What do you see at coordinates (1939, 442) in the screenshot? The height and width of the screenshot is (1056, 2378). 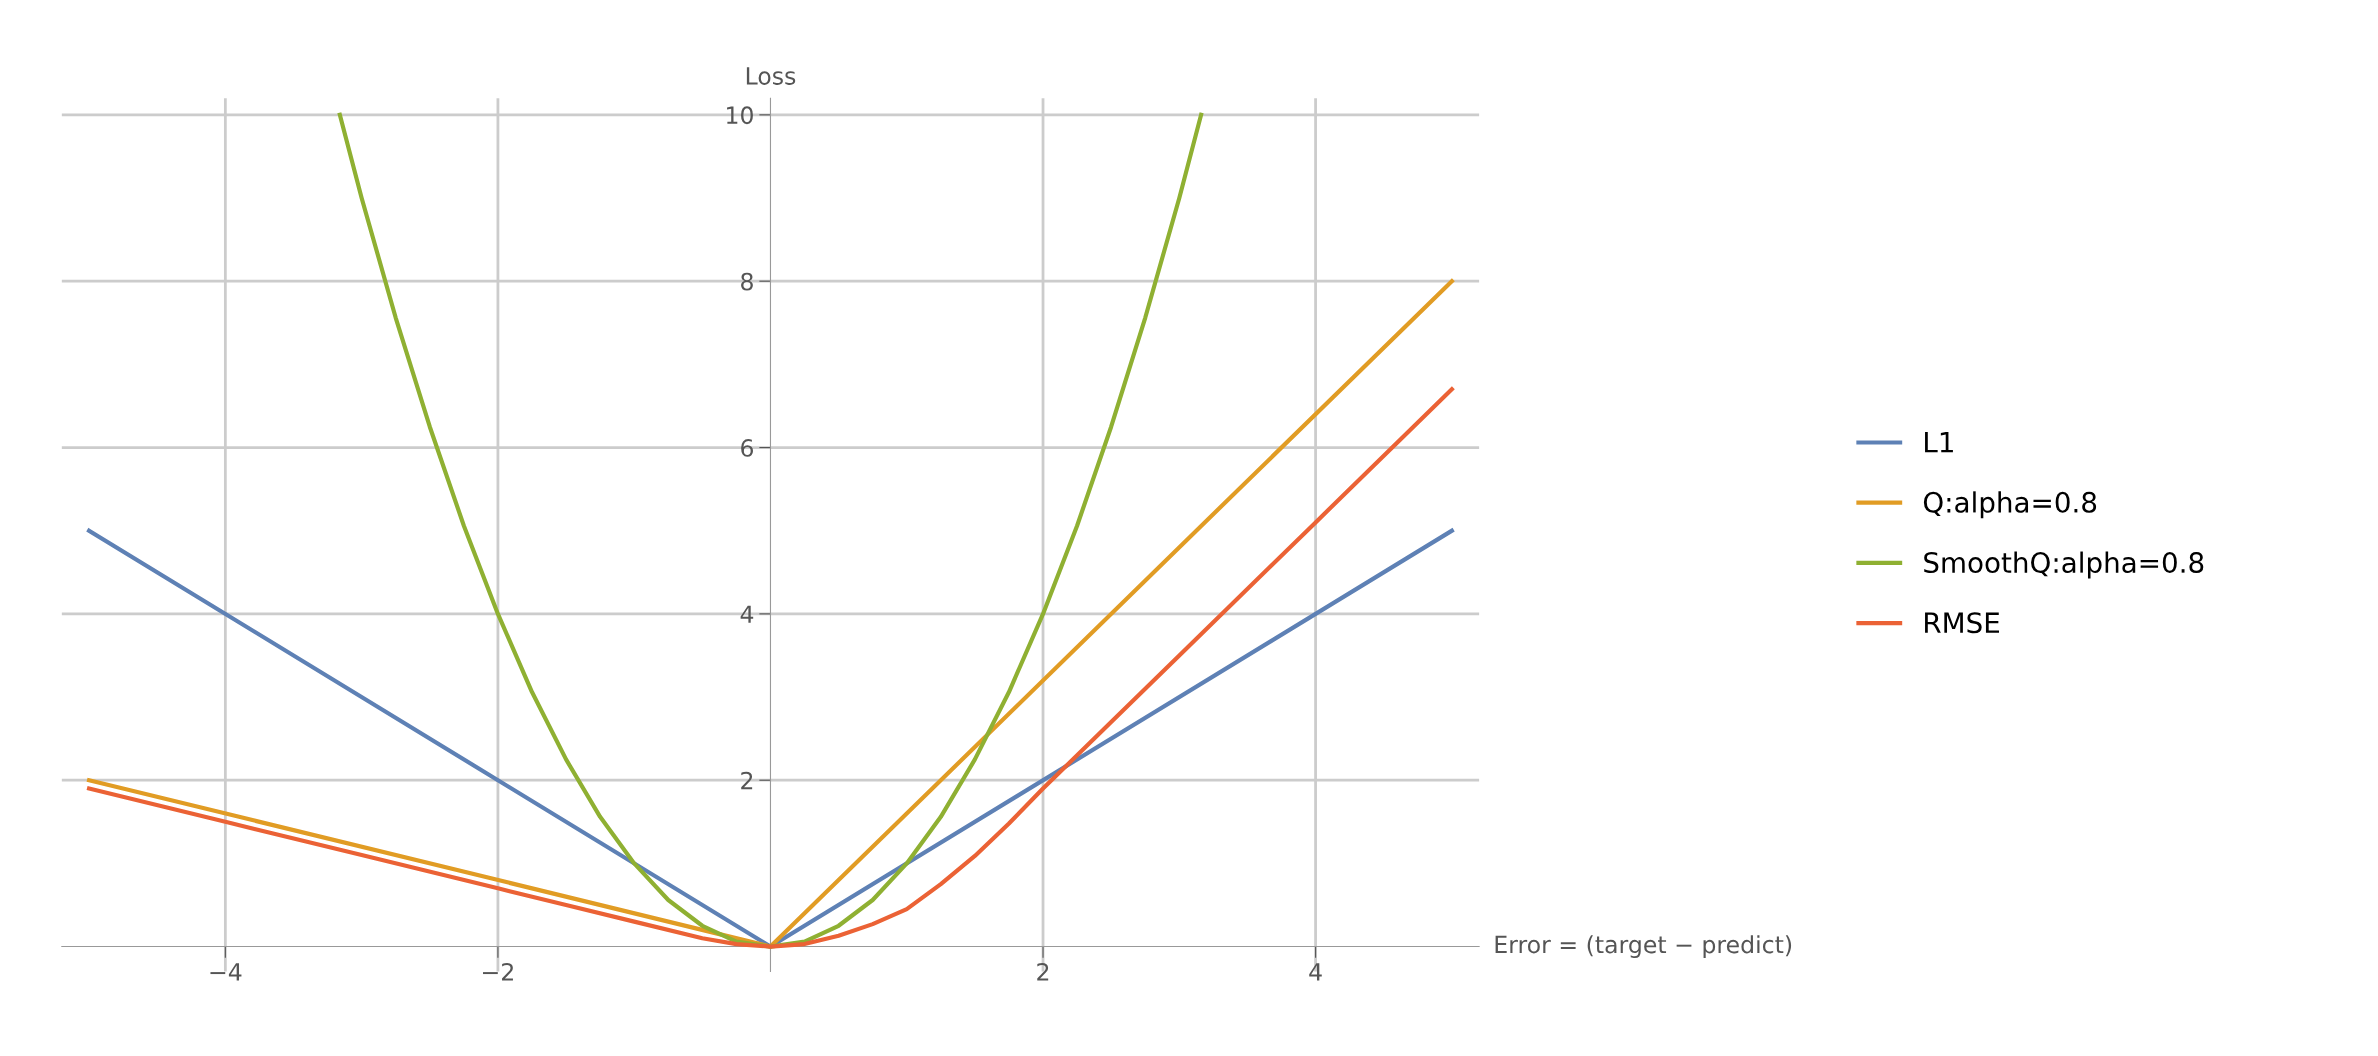 I see `legend-label: L1` at bounding box center [1939, 442].